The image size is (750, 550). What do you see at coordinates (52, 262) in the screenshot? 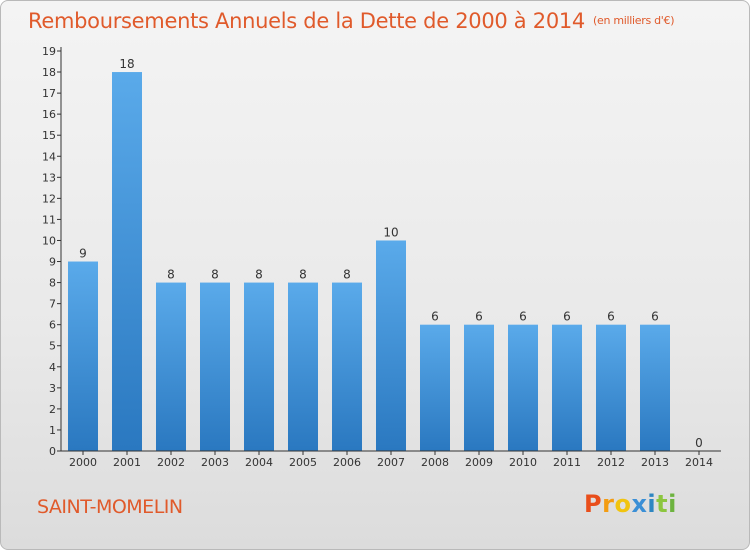
I see `y-tick-label: 9` at bounding box center [52, 262].